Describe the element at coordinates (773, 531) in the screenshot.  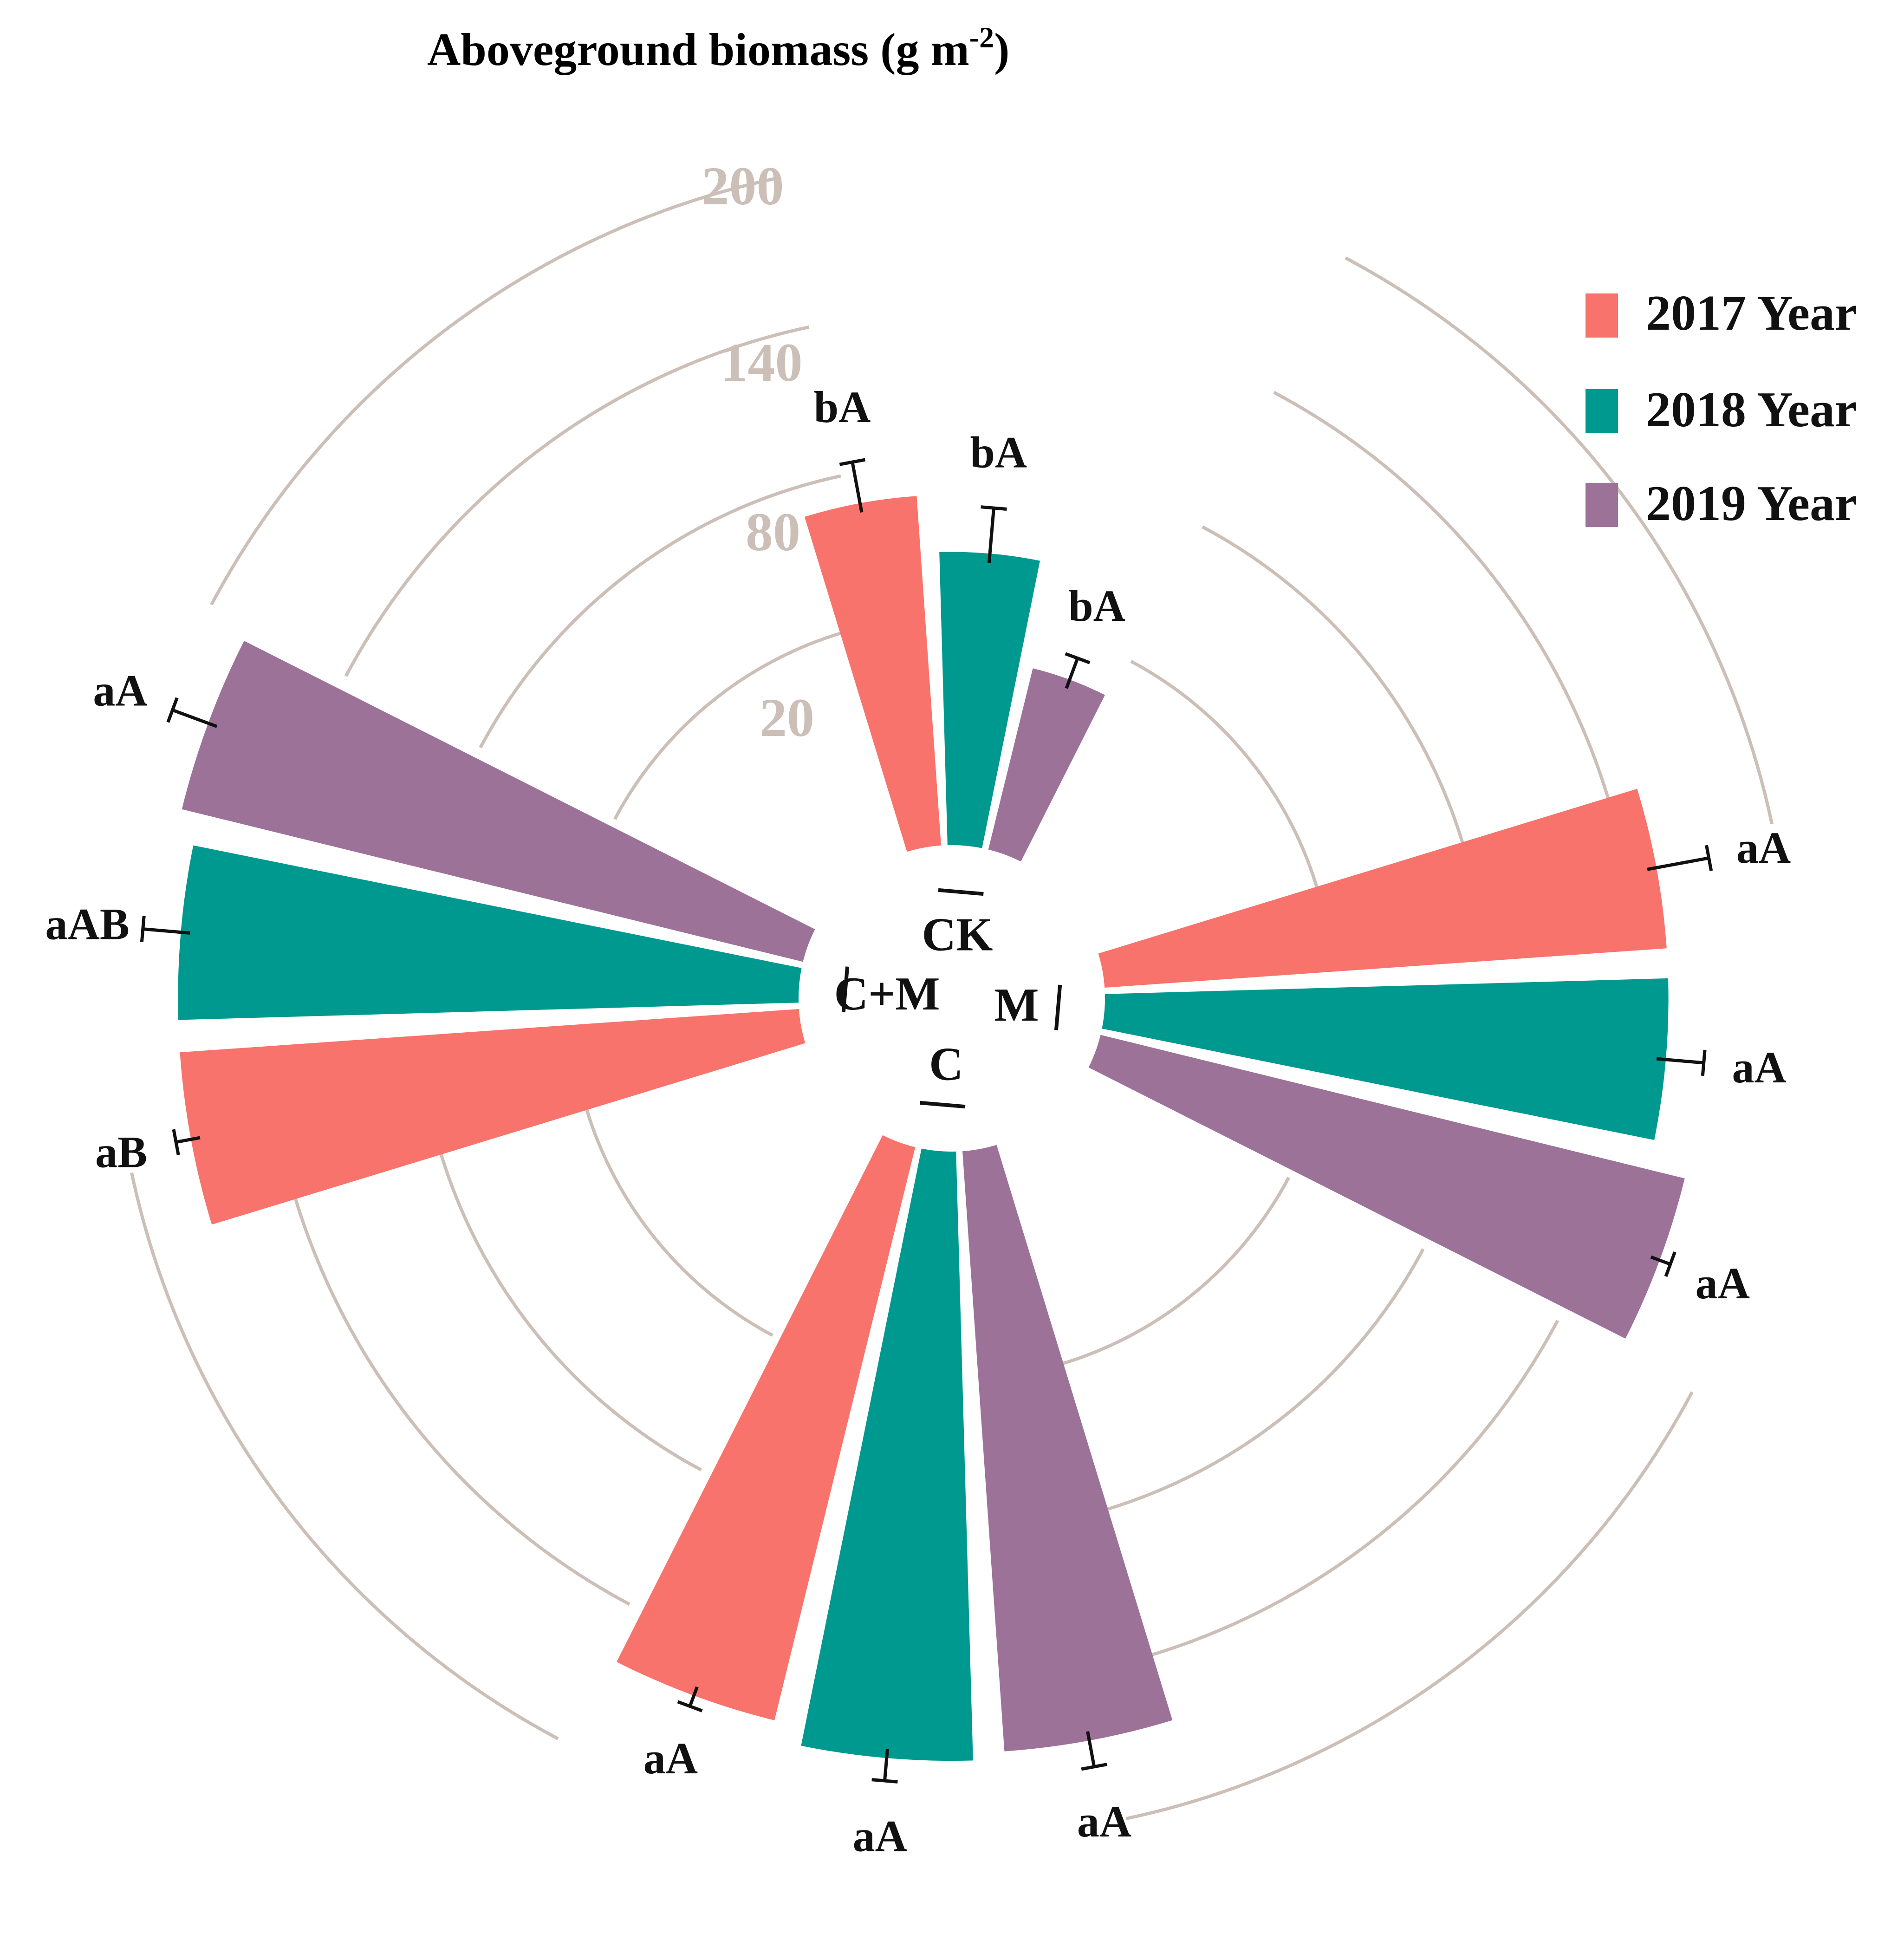
I see `radial-tick-label-80: 80` at that location.